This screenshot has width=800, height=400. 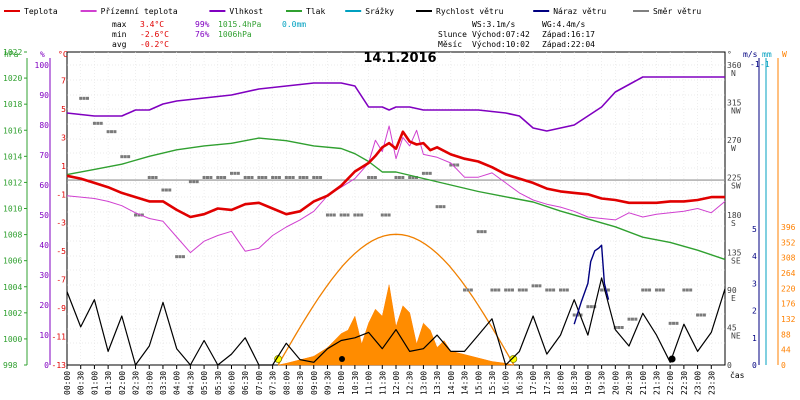 What do you see at coordinates (382, 383) in the screenshot?
I see `x-tick-label: 11:30` at bounding box center [382, 383].